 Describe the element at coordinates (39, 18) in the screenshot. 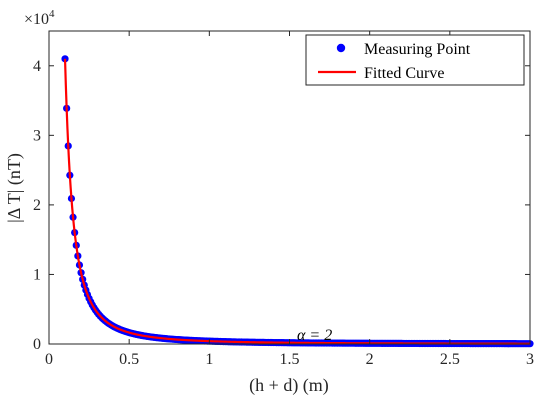

I see `y-axis-multiplier: ×10⁴` at that location.